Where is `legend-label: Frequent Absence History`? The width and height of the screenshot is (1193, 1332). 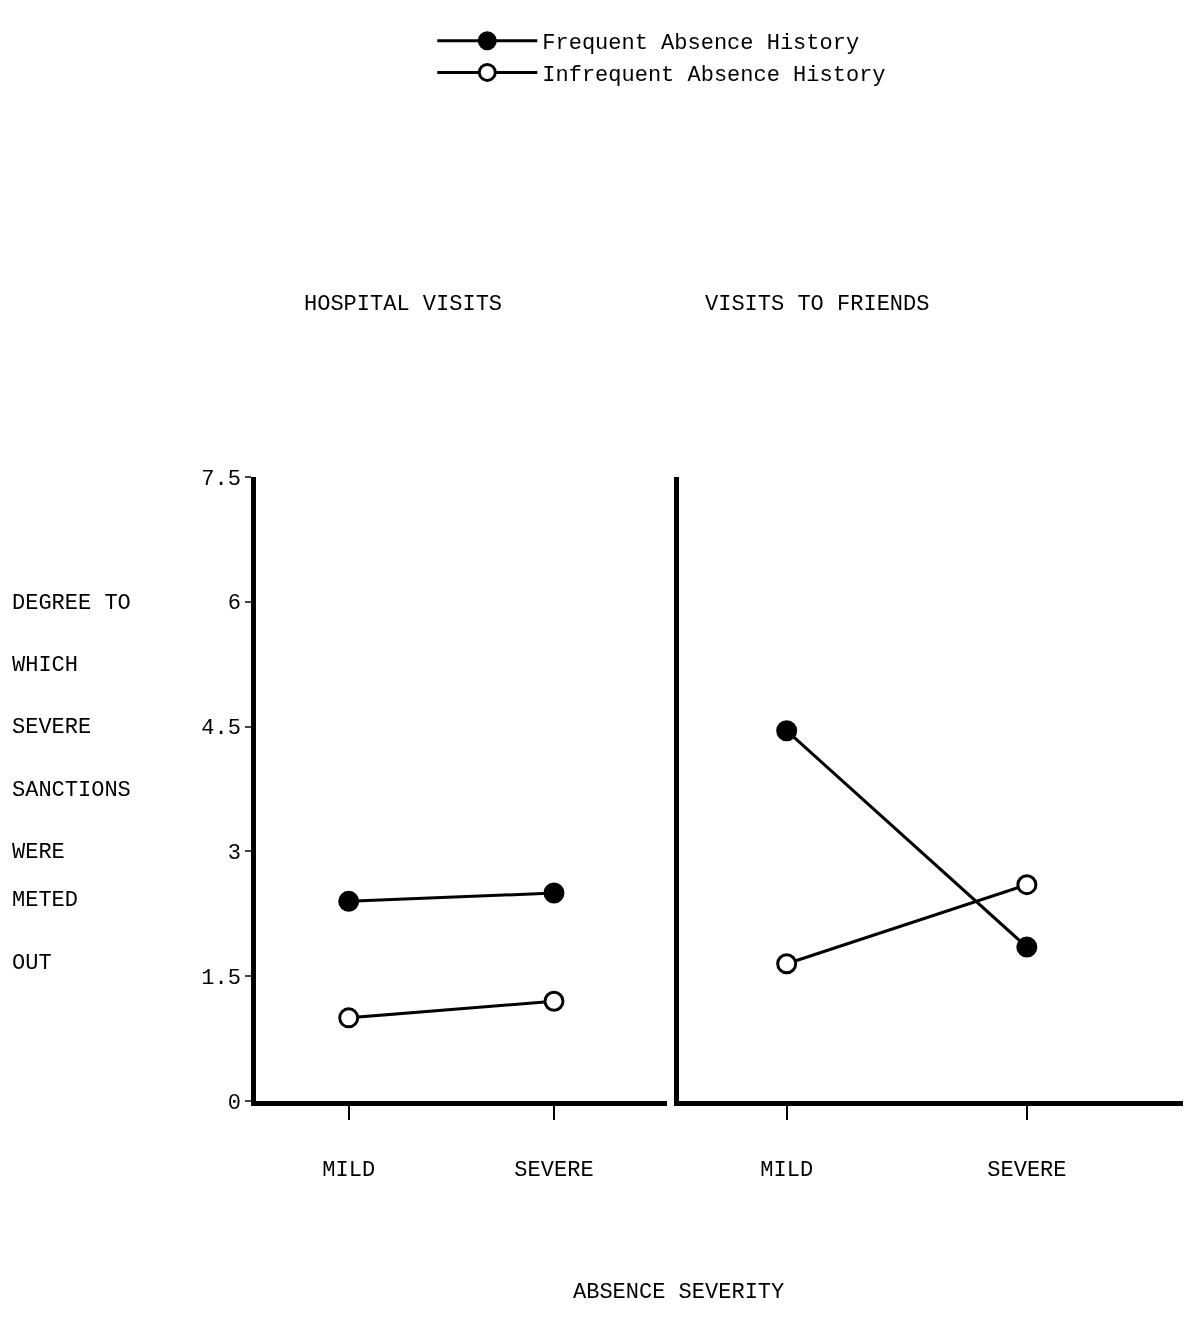 legend-label: Frequent Absence History is located at coordinates (701, 44).